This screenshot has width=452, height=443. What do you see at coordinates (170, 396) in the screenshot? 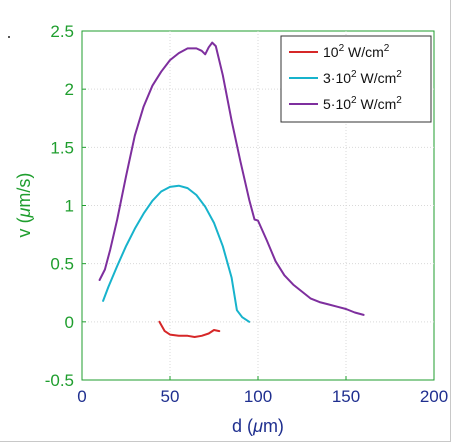
I see `x-tick-label: 50` at bounding box center [170, 396].